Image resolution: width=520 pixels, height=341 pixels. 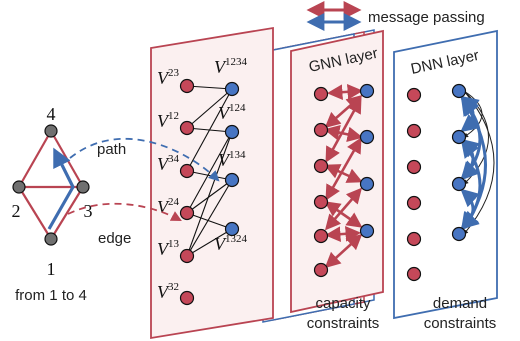 What do you see at coordinates (168, 163) in the screenshot?
I see `hypergraph-label: V34` at bounding box center [168, 163].